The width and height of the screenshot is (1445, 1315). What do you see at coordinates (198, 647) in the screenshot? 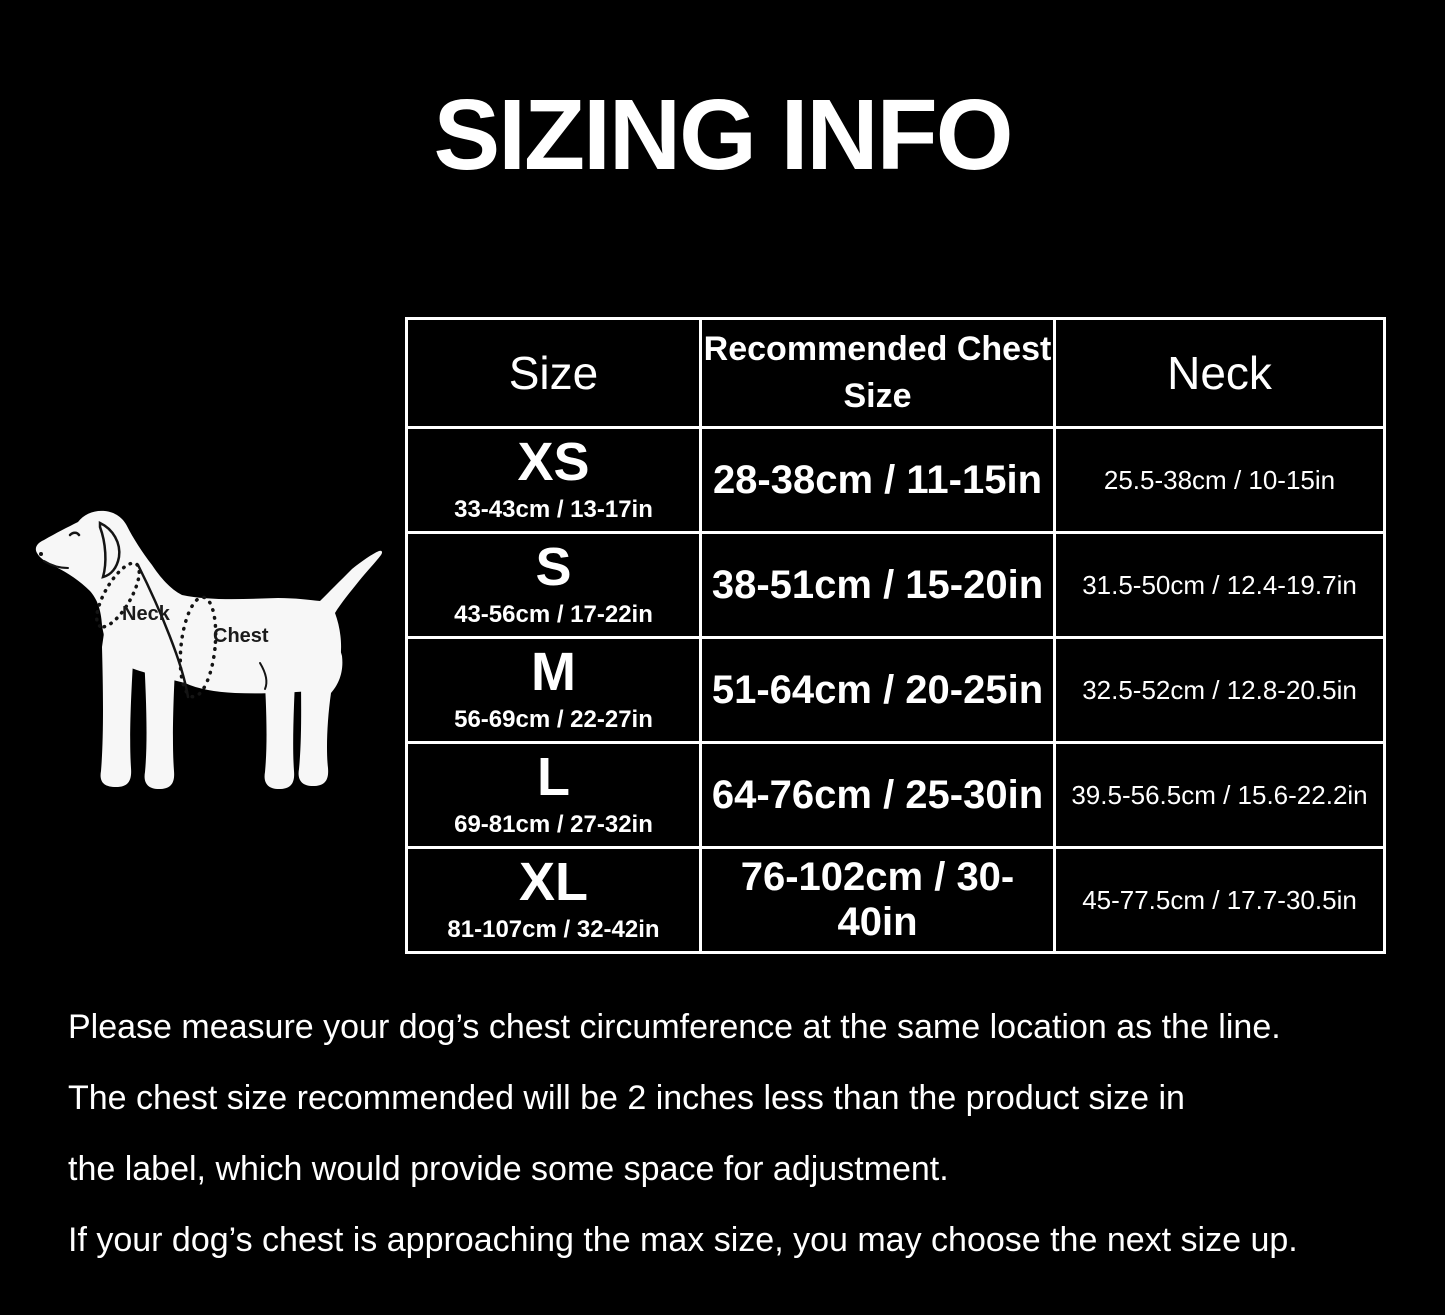
I see `chest-measure-dotted-line` at bounding box center [198, 647].